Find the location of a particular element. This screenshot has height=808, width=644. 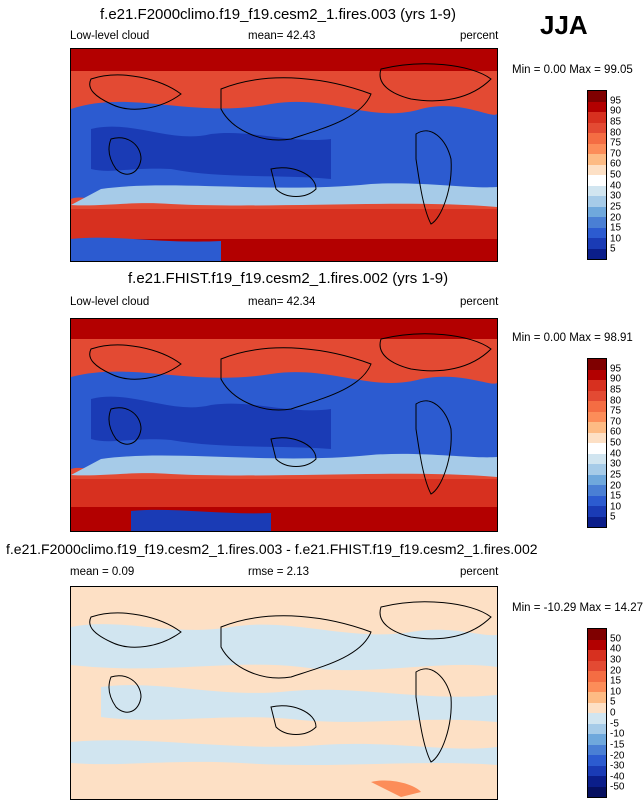

panel-1-left-label: Low-level cloud is located at coordinates (110, 36).